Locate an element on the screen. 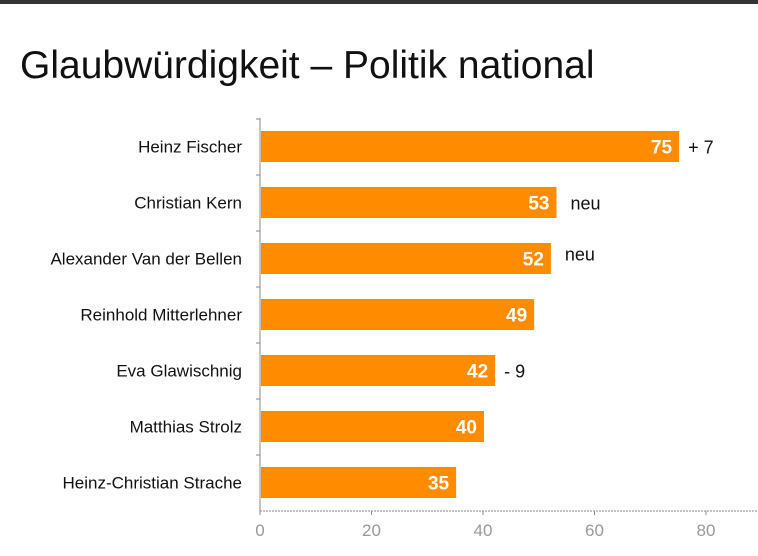 The image size is (758, 556). category-label: Heinz-Christian Strache is located at coordinates (152, 483).